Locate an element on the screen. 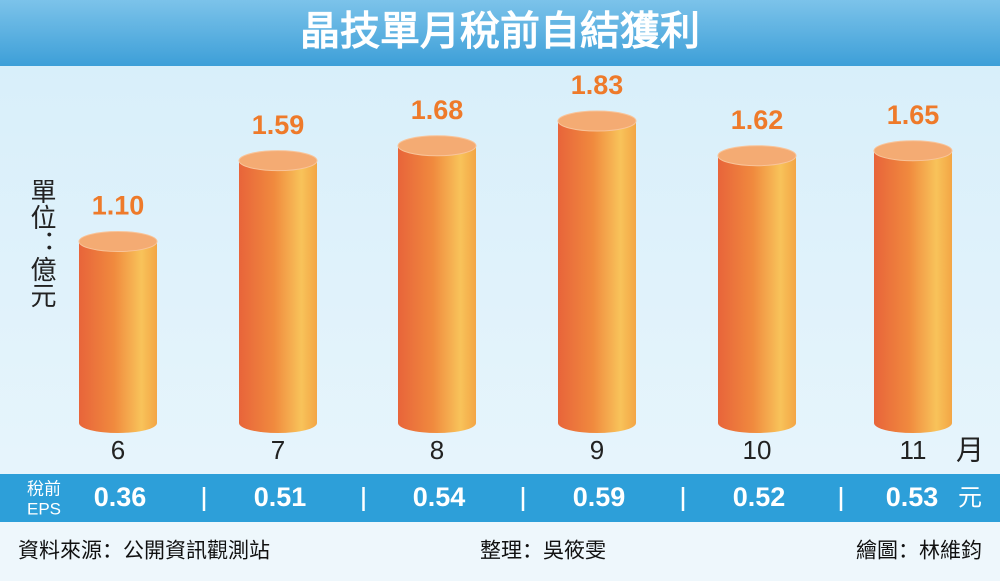 The image size is (1000, 581). footer is located at coordinates (500, 551).